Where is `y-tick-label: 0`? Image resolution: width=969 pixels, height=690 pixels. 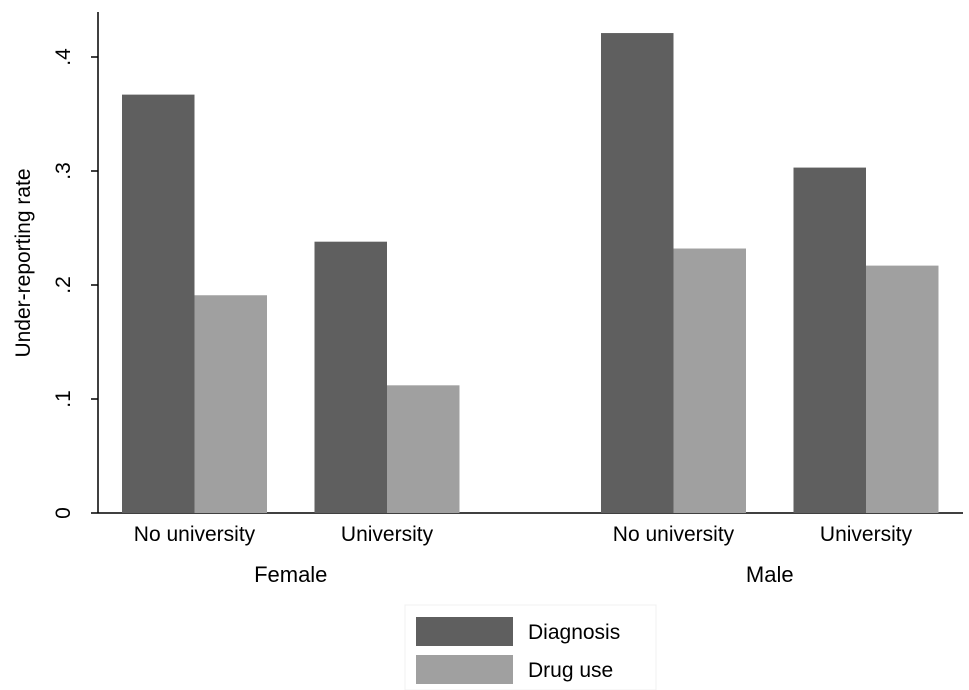 y-tick-label: 0 is located at coordinates (63, 513).